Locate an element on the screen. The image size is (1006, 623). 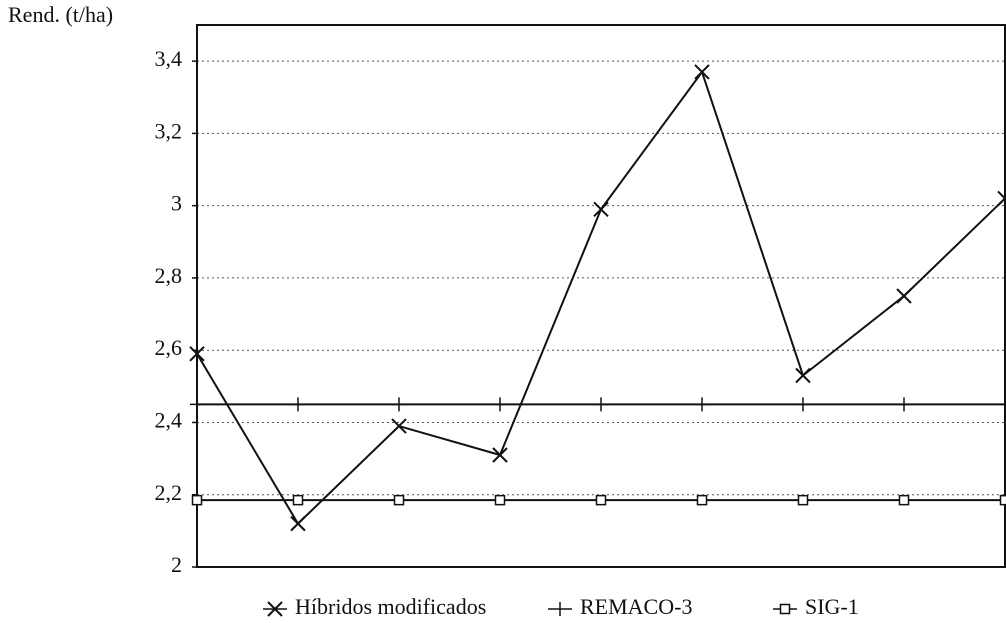
legend-label: REMACO-3 is located at coordinates (636, 606).